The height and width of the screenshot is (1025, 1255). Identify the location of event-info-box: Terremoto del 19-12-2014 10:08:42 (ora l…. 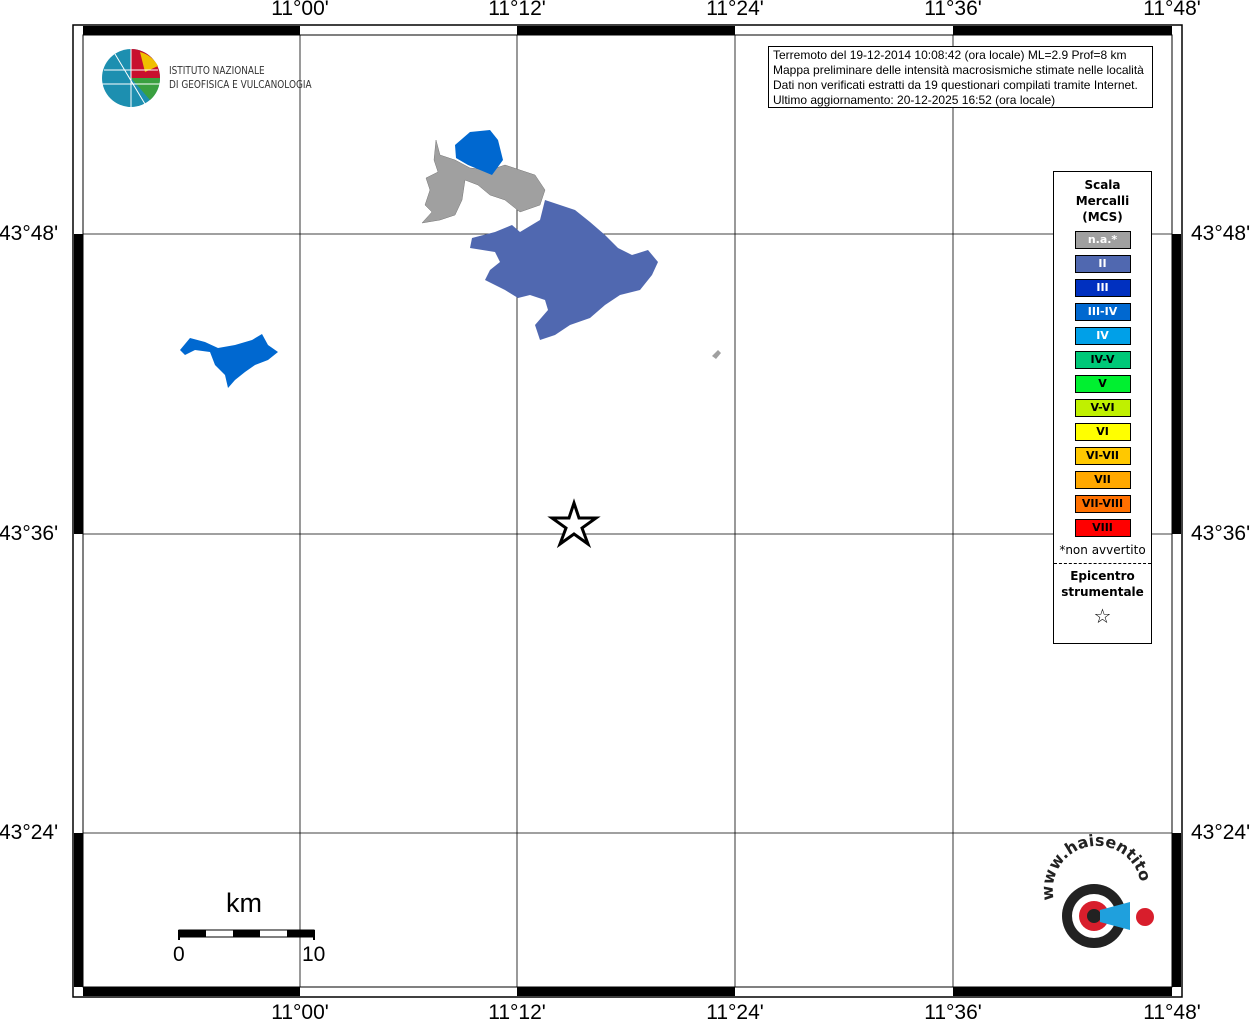
(960, 77).